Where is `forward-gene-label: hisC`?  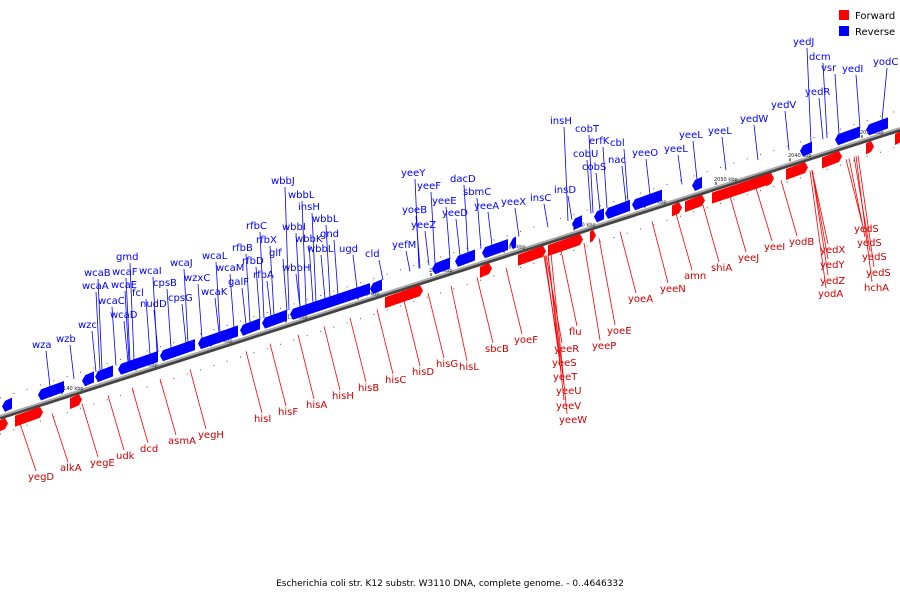
forward-gene-label: hisC is located at coordinates (395, 380).